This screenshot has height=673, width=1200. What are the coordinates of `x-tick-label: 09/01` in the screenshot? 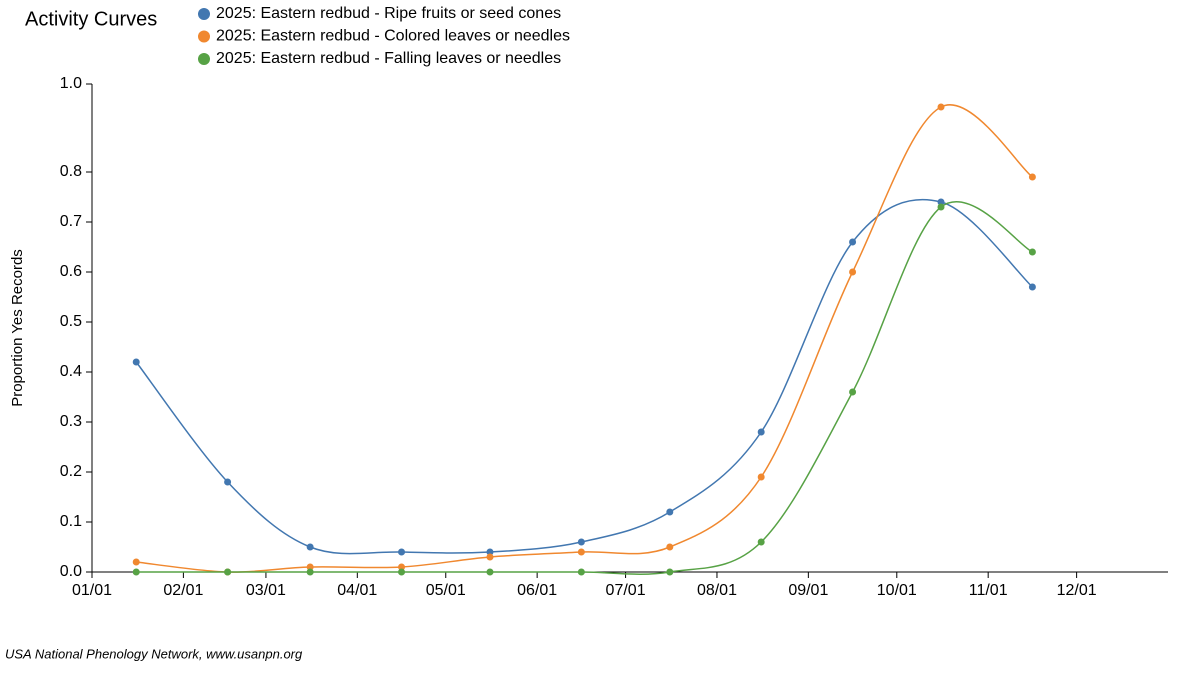 It's located at (808, 590).